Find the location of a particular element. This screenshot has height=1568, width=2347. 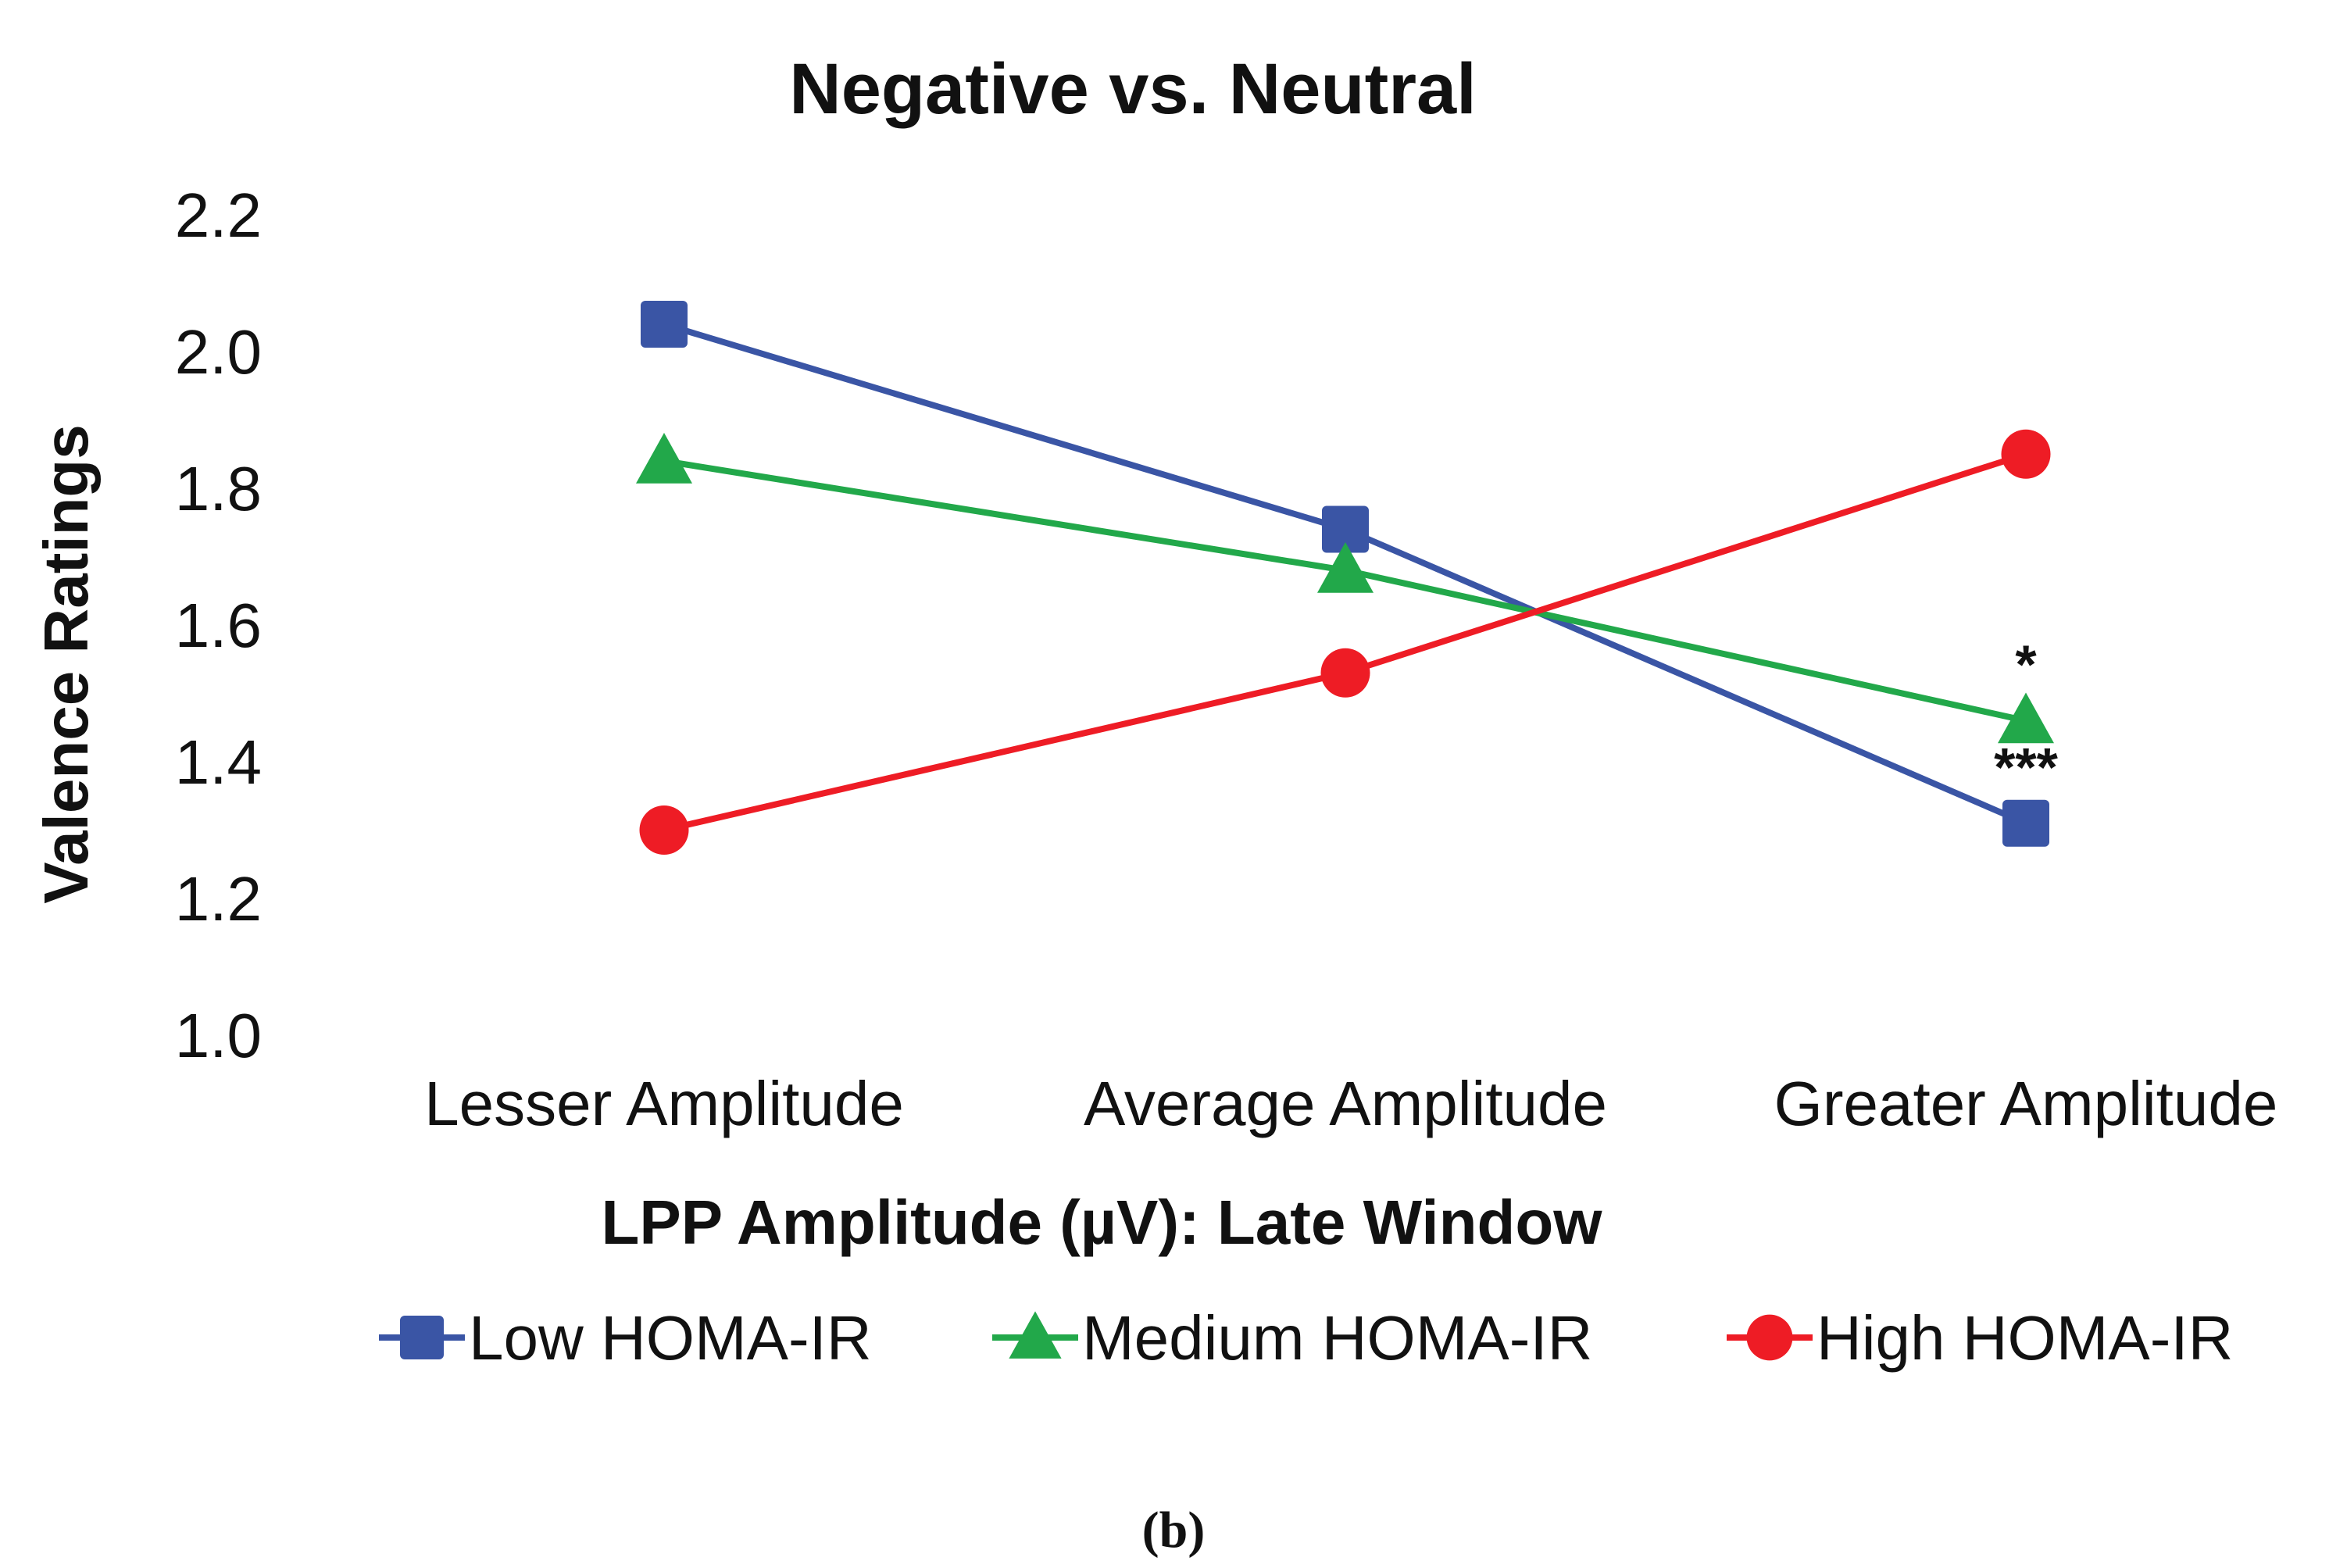

y-tick-label: 1.4 is located at coordinates (218, 762).